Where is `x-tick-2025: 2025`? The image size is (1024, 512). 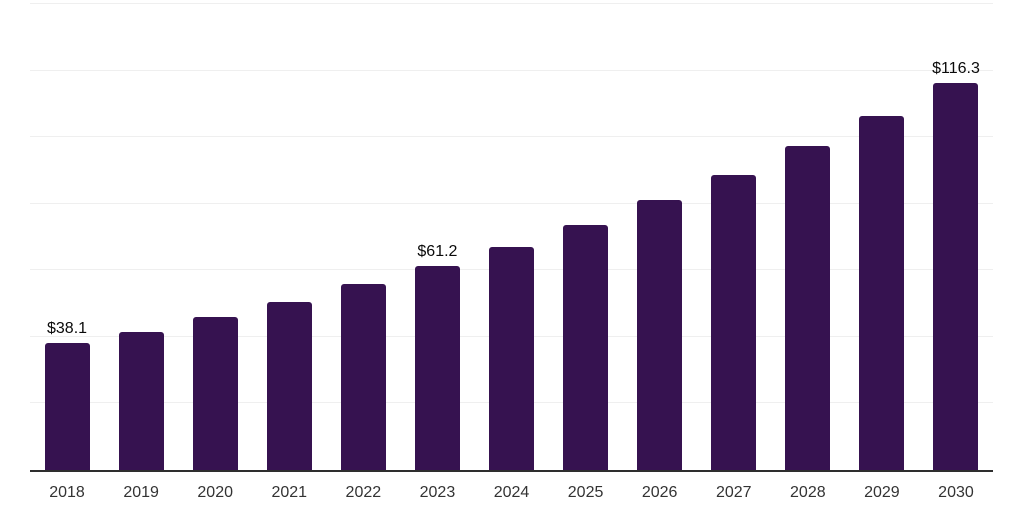
x-tick-2025: 2025 is located at coordinates (585, 492).